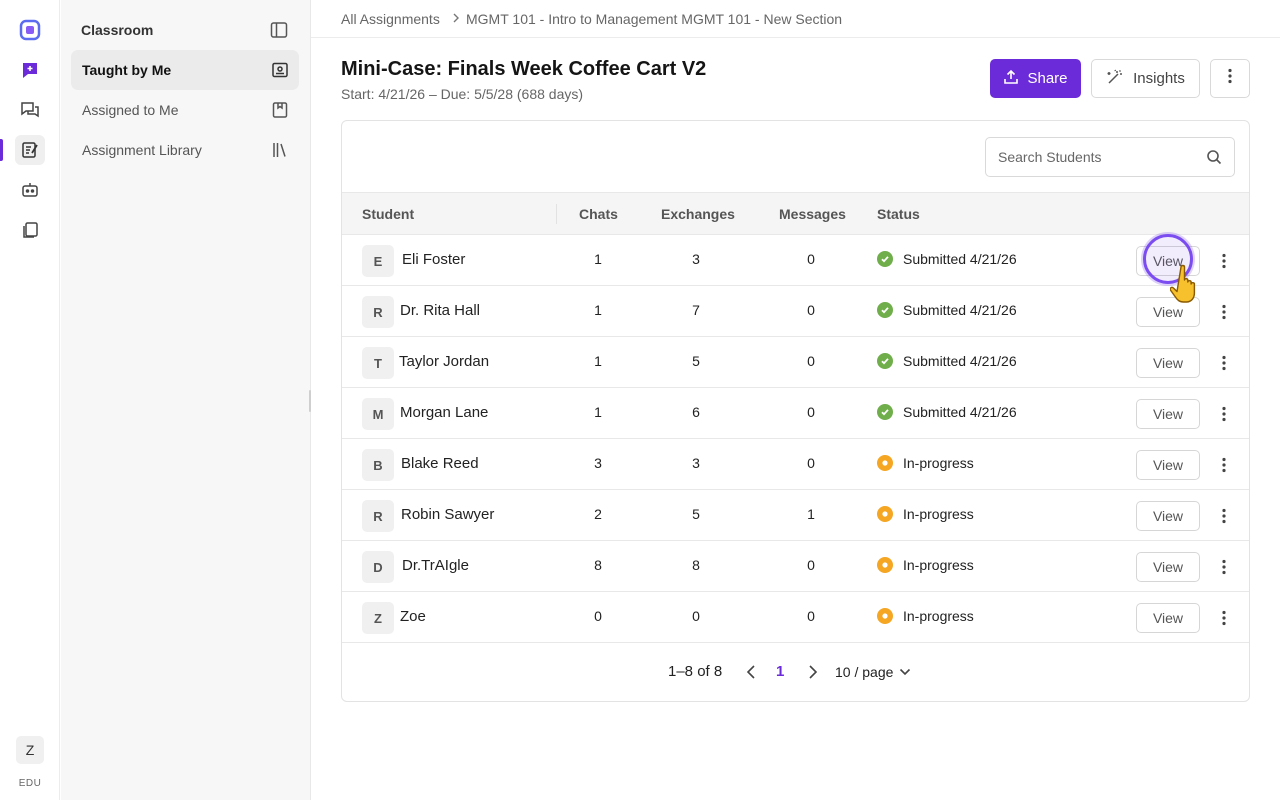  What do you see at coordinates (752, 672) in the screenshot?
I see `chevron-left-icon` at bounding box center [752, 672].